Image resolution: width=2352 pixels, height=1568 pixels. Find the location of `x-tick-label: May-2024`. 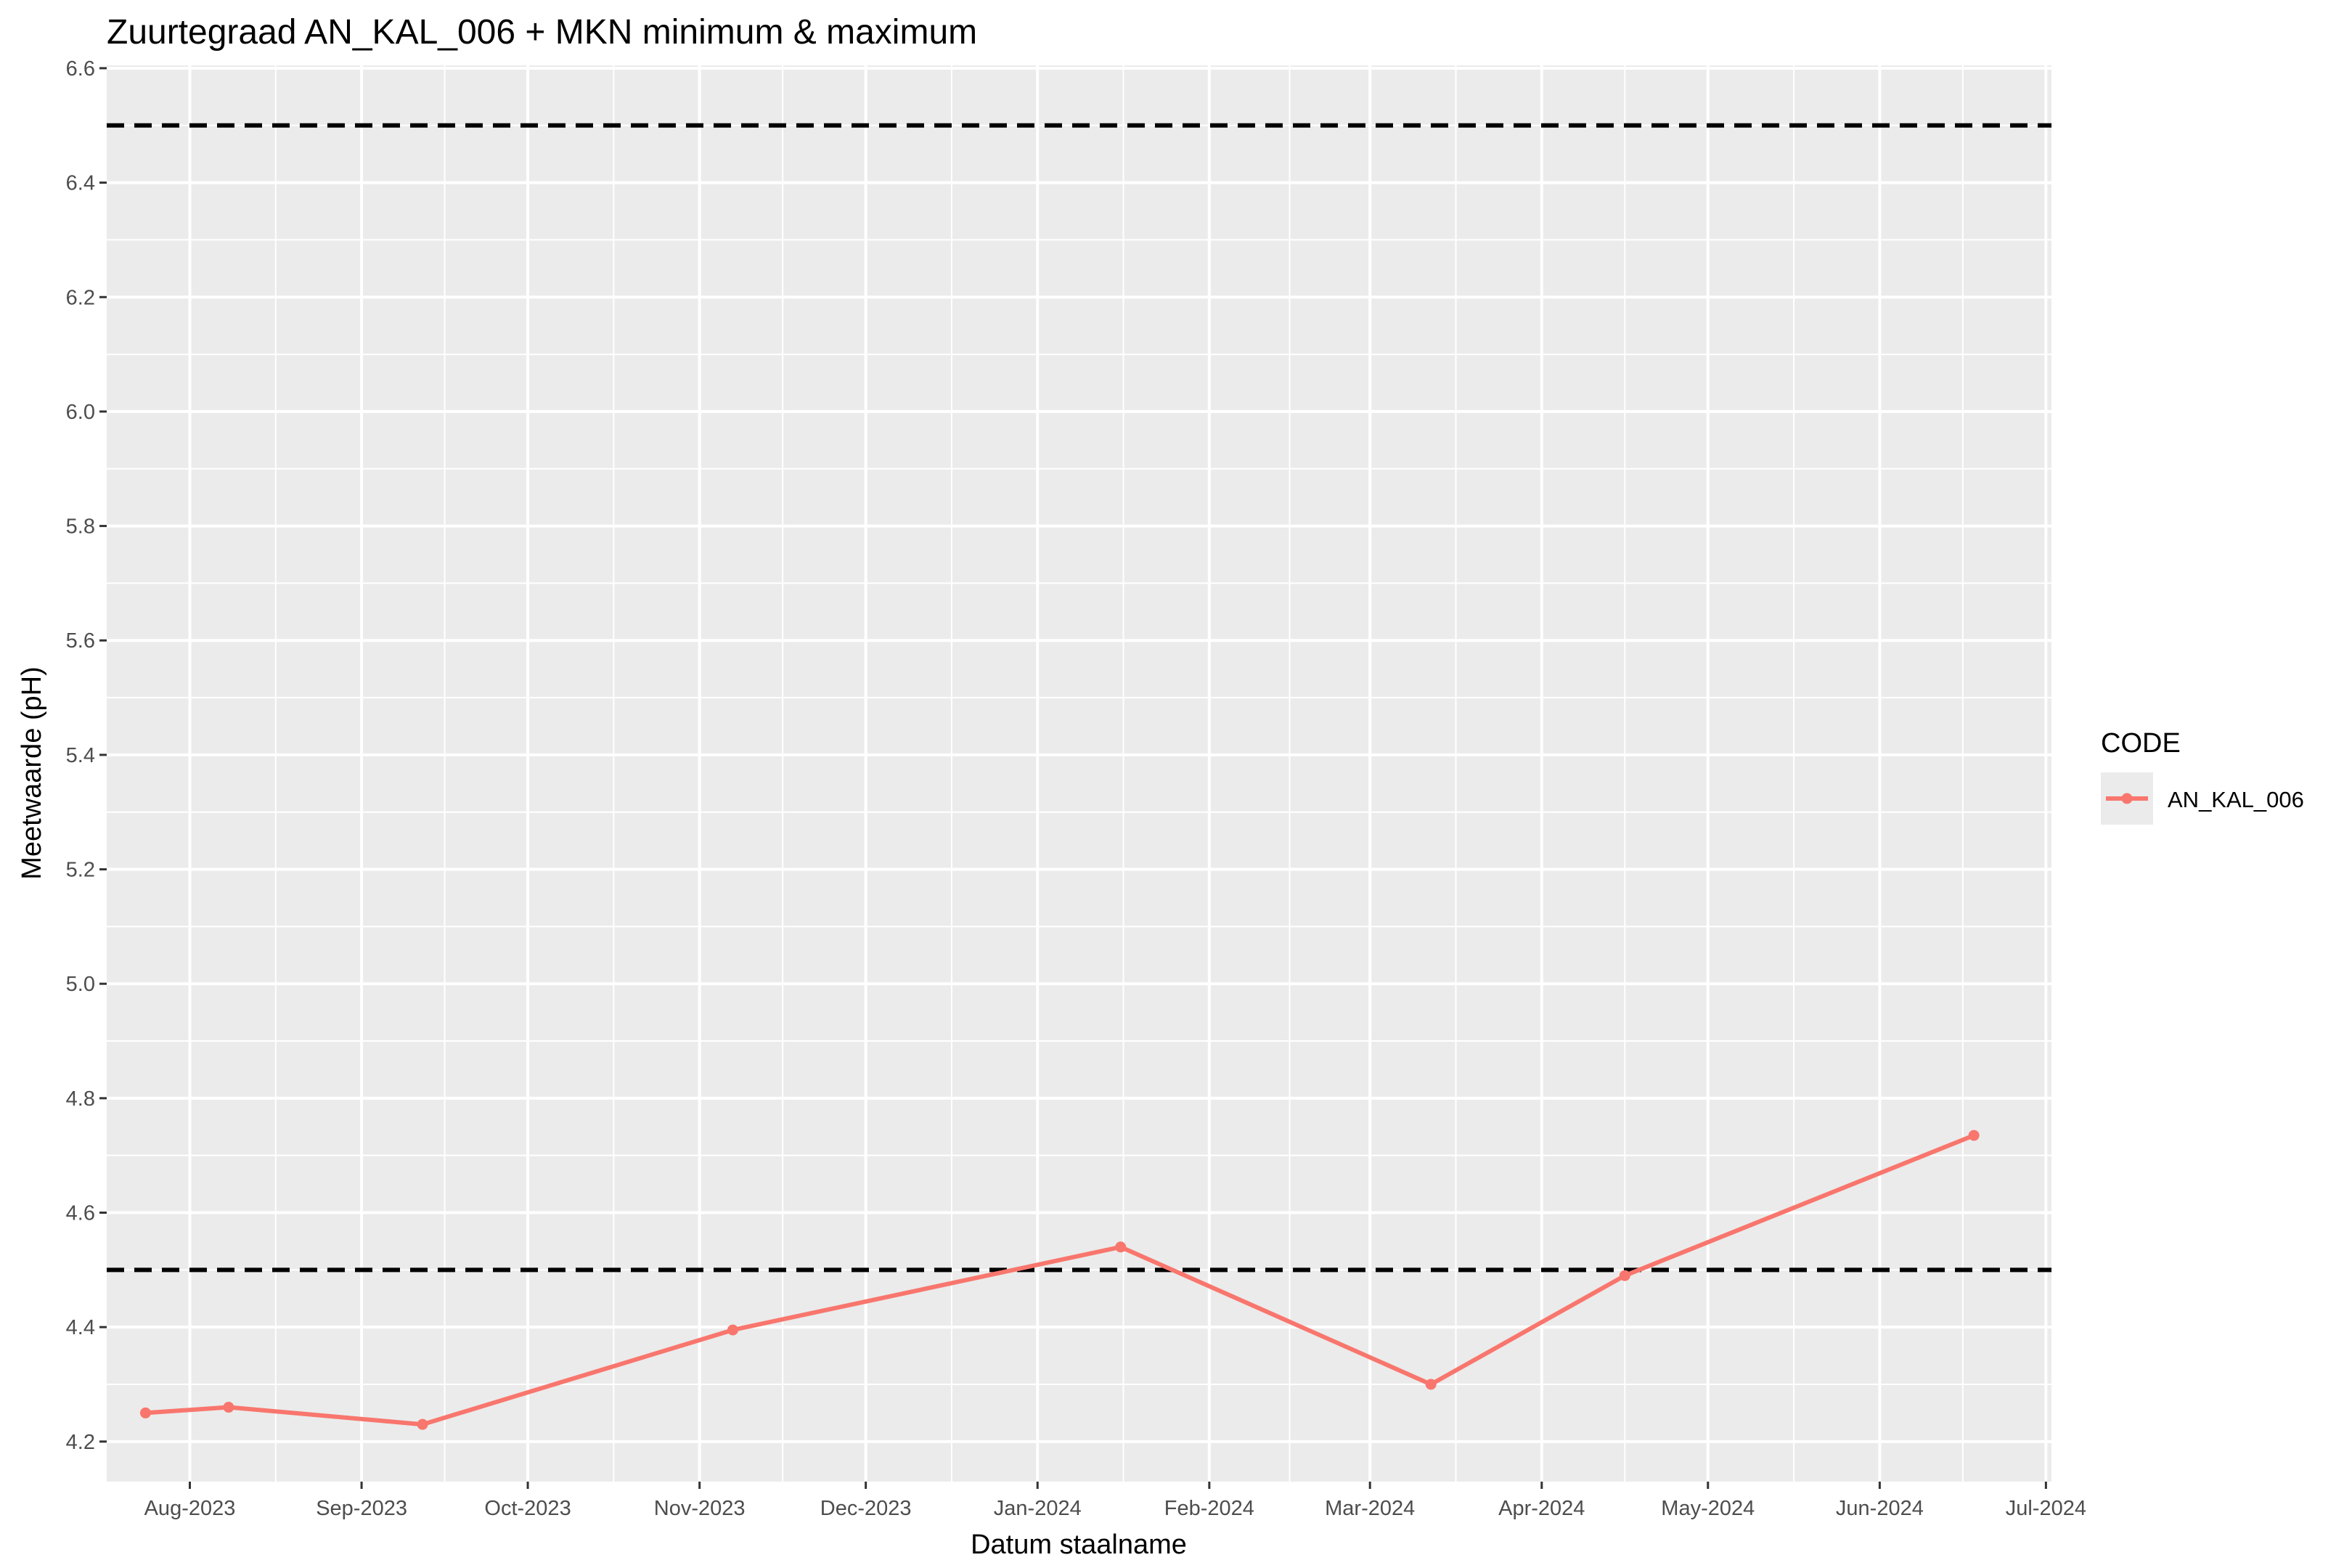

x-tick-label: May-2024 is located at coordinates (1708, 1508).